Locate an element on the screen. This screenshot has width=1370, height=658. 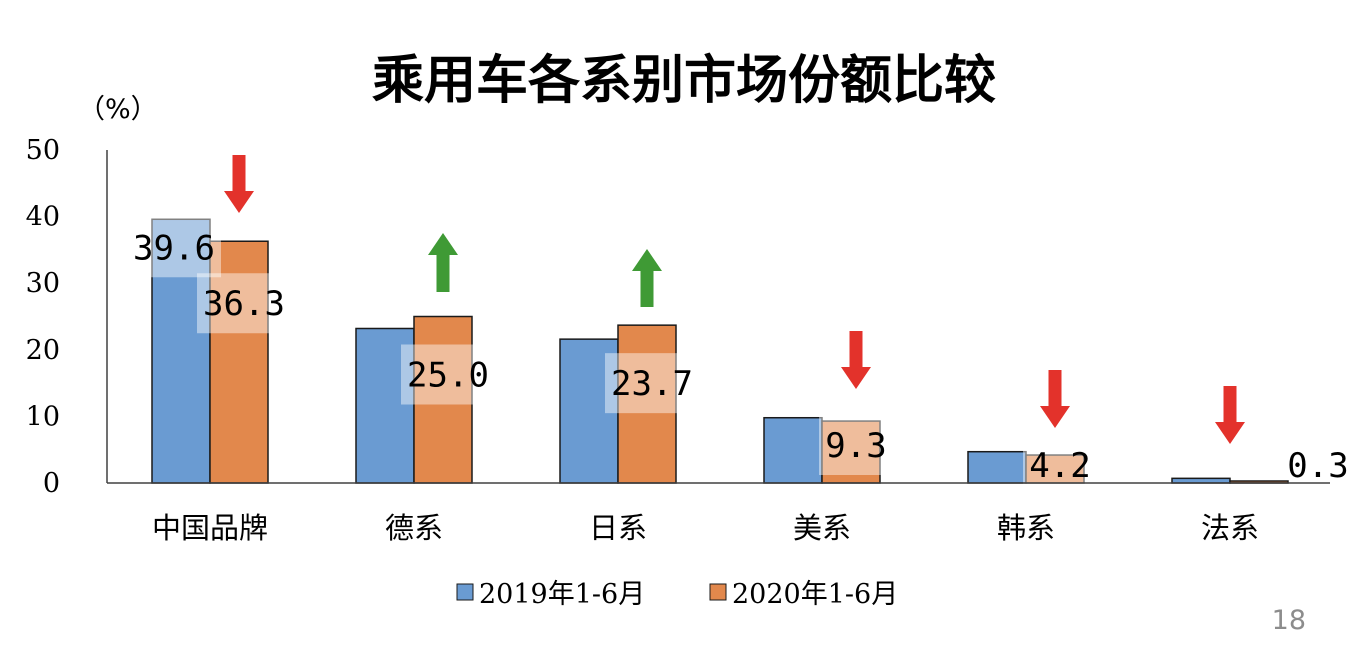
y-tick-label: 50 is located at coordinates (43, 150).